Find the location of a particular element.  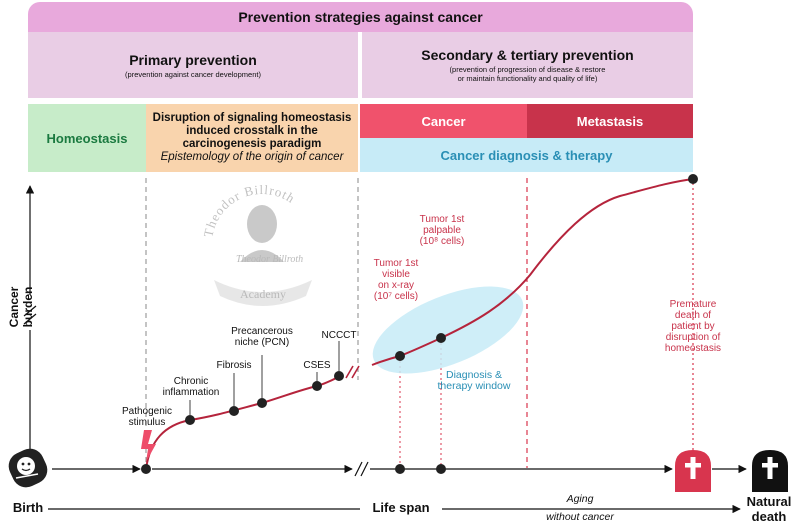

svg-text: Academy is located at coordinates (263, 294).